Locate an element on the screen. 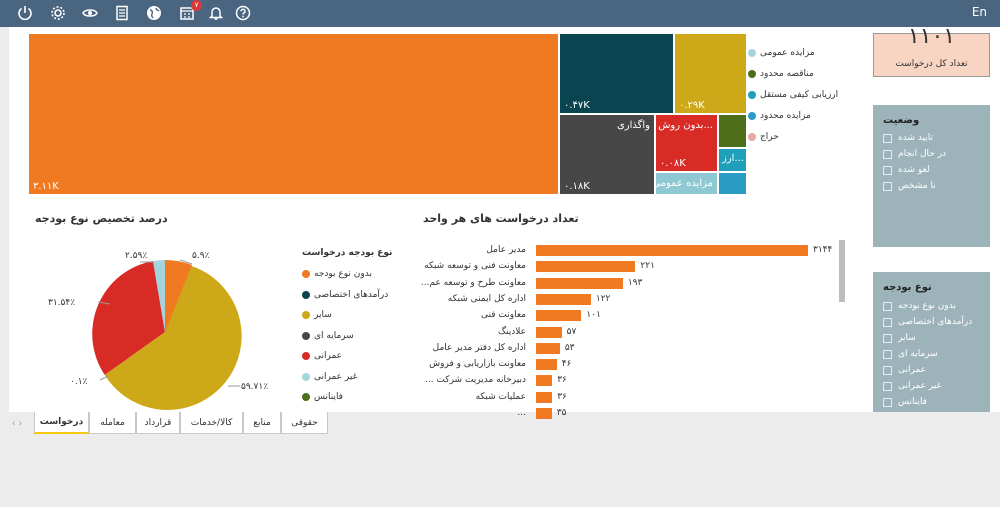  total-requests-card: ۱۱۰۱ تعداد کل درخواست is located at coordinates (931, 50).